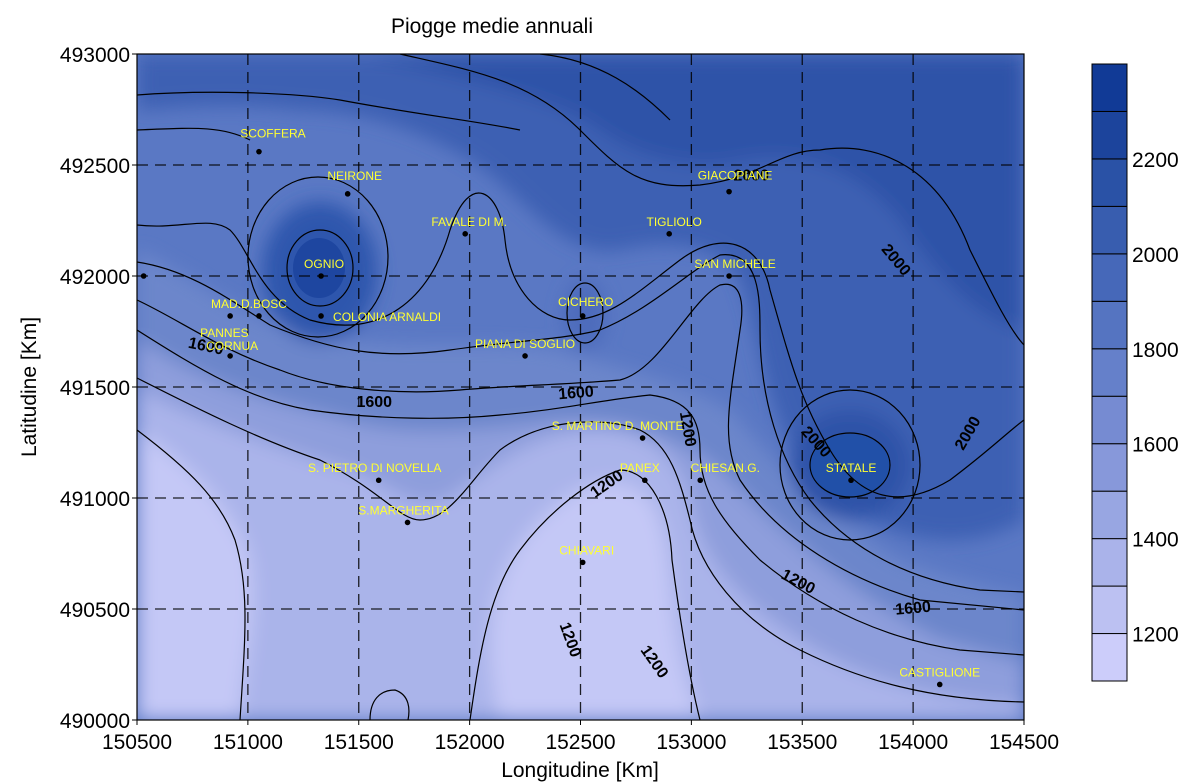  Describe the element at coordinates (1024, 742) in the screenshot. I see `x-tick-label: 154500` at that location.